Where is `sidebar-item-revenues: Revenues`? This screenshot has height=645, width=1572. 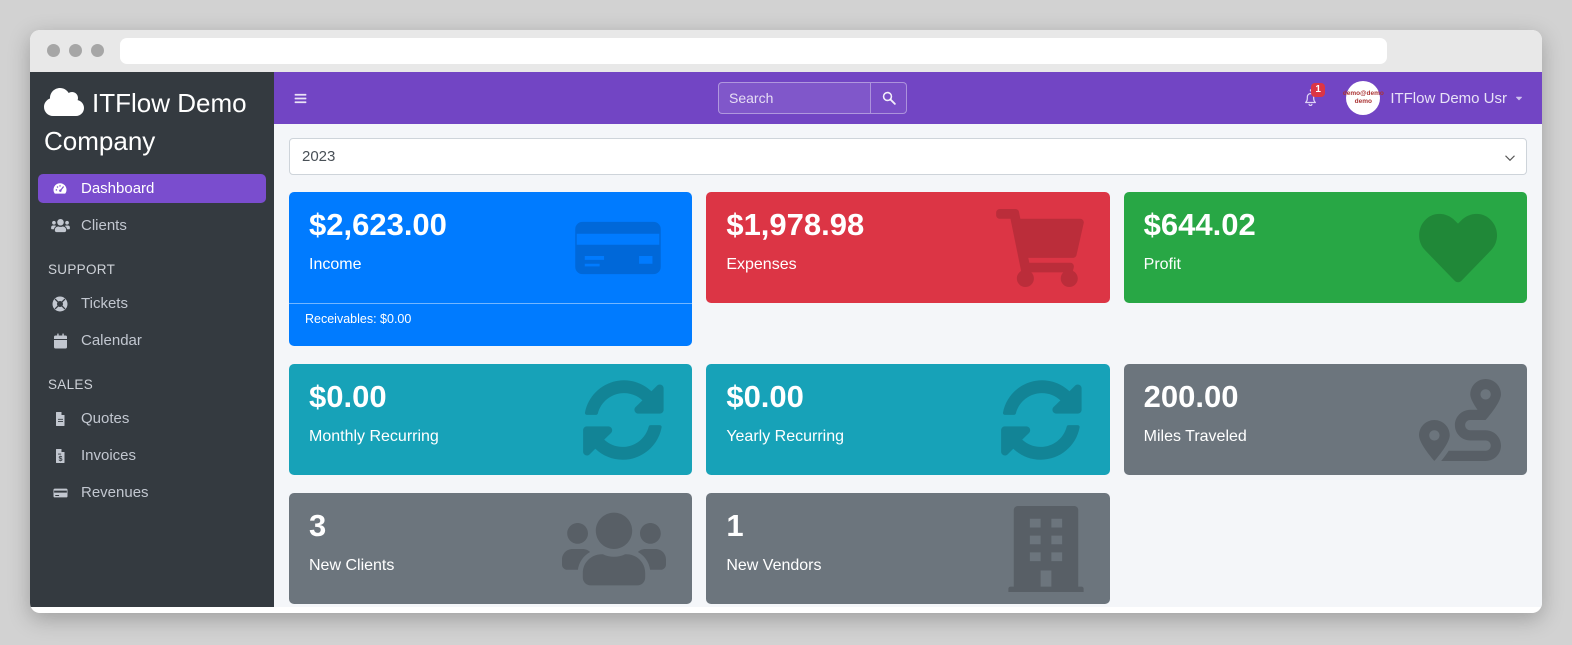
sidebar-item-revenues: Revenues is located at coordinates (152, 492).